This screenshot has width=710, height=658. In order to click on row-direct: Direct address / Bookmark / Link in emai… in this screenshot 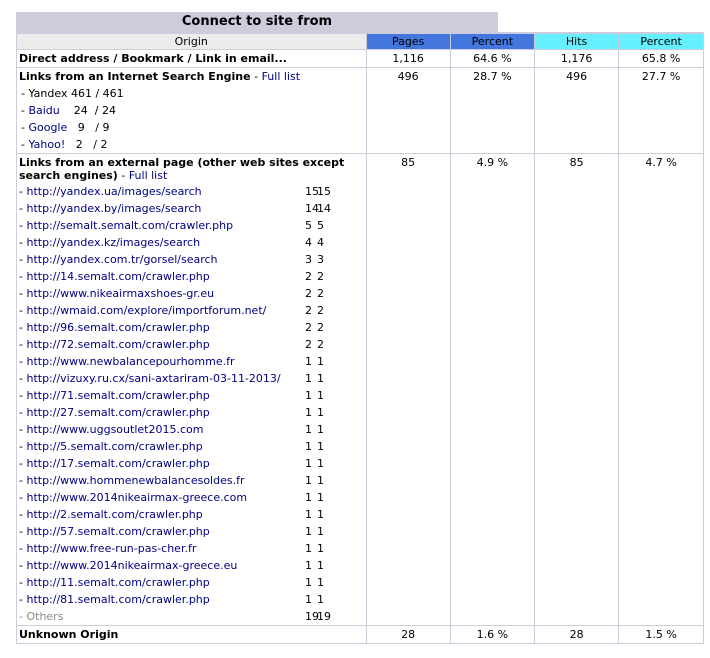, I will do `click(360, 58)`.